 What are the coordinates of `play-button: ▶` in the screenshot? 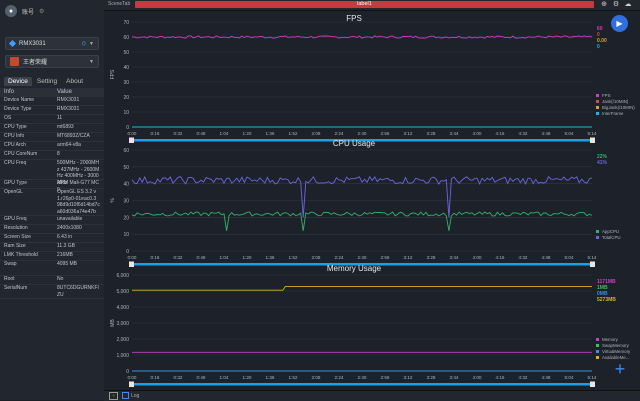 It's located at (619, 23).